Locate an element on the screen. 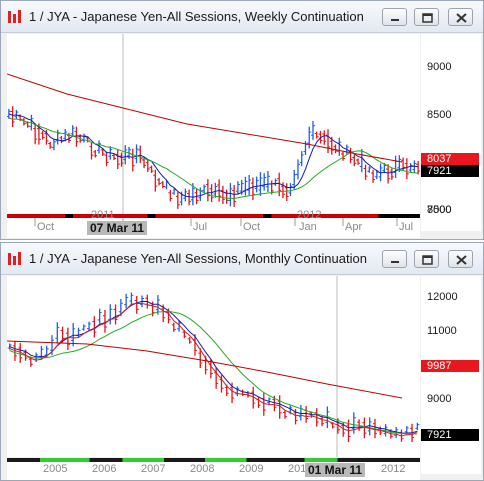 This screenshot has width=484, height=481. weekly-price-axis is located at coordinates (451, 132).